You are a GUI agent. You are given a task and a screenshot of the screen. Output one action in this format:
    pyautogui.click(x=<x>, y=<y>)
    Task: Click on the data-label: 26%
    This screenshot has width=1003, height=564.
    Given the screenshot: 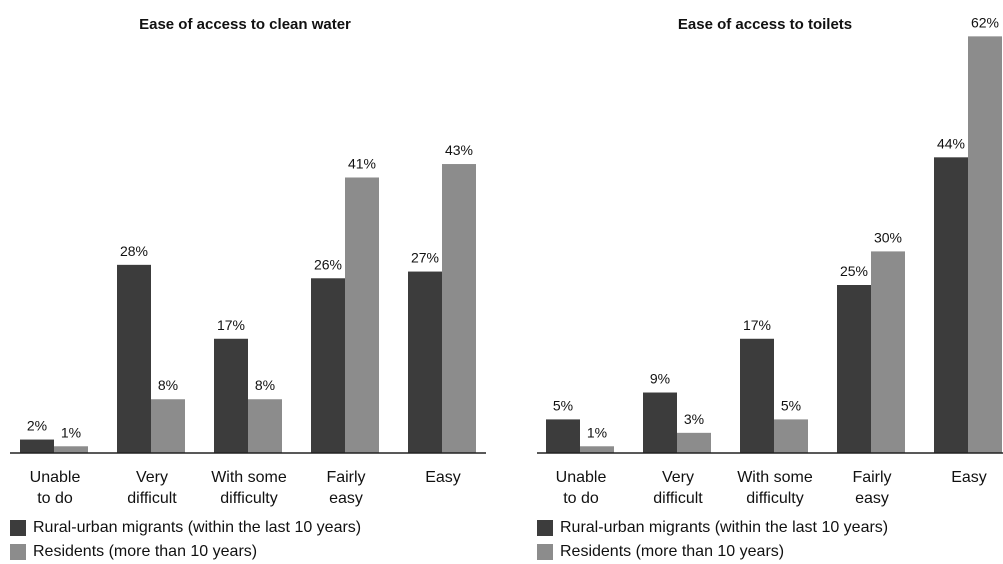 What is the action you would take?
    pyautogui.click(x=328, y=264)
    